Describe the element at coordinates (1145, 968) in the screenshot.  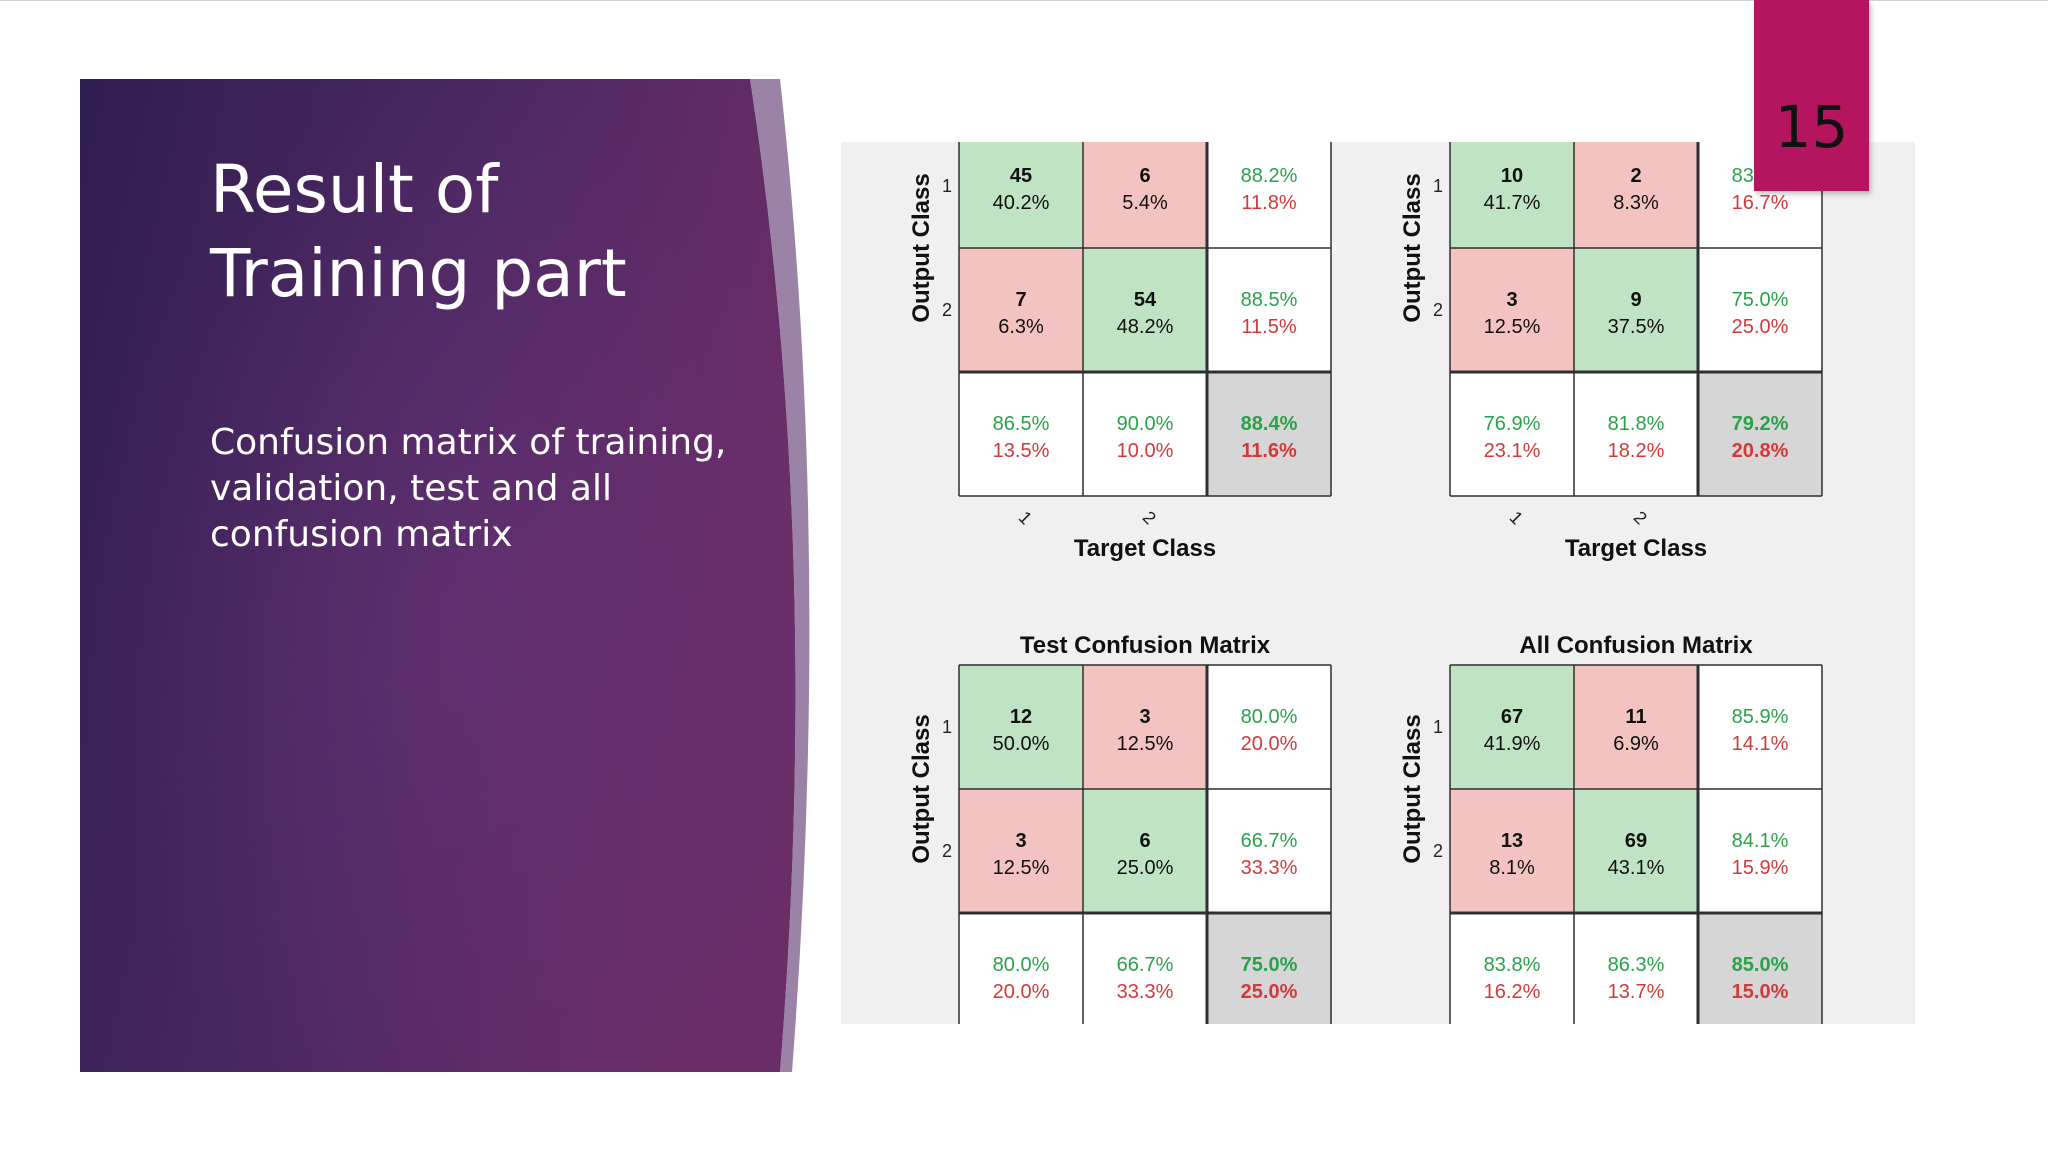
I see `matrix-test-summary-cell-r3c2` at that location.